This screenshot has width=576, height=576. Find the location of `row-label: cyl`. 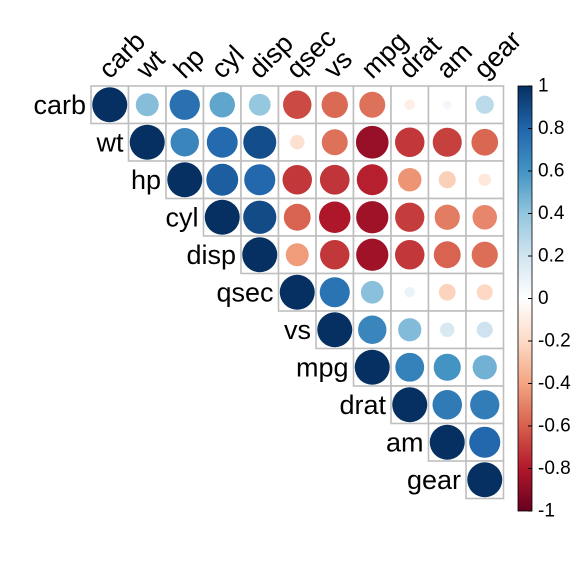

row-label: cyl is located at coordinates (182, 217).